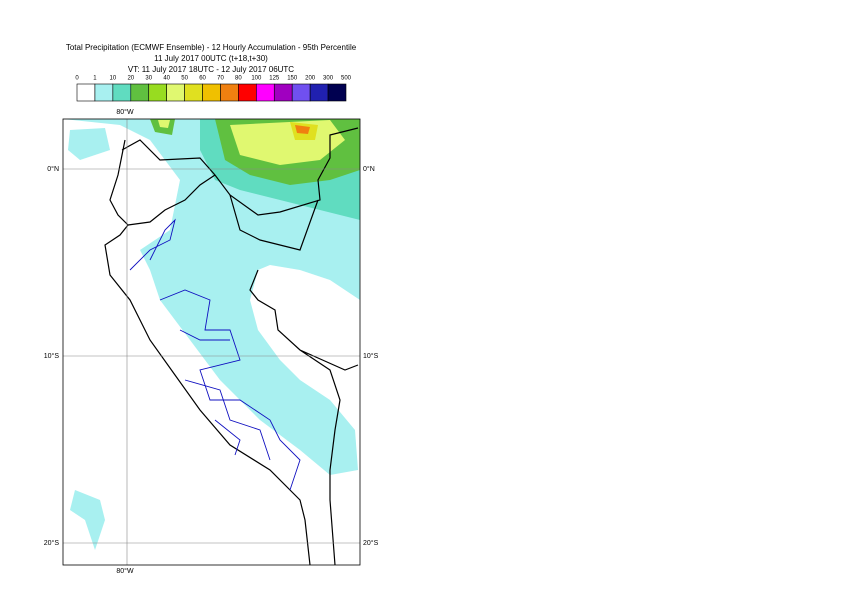 This screenshot has width=842, height=601. What do you see at coordinates (166, 79) in the screenshot?
I see `legend-label: 40` at bounding box center [166, 79].